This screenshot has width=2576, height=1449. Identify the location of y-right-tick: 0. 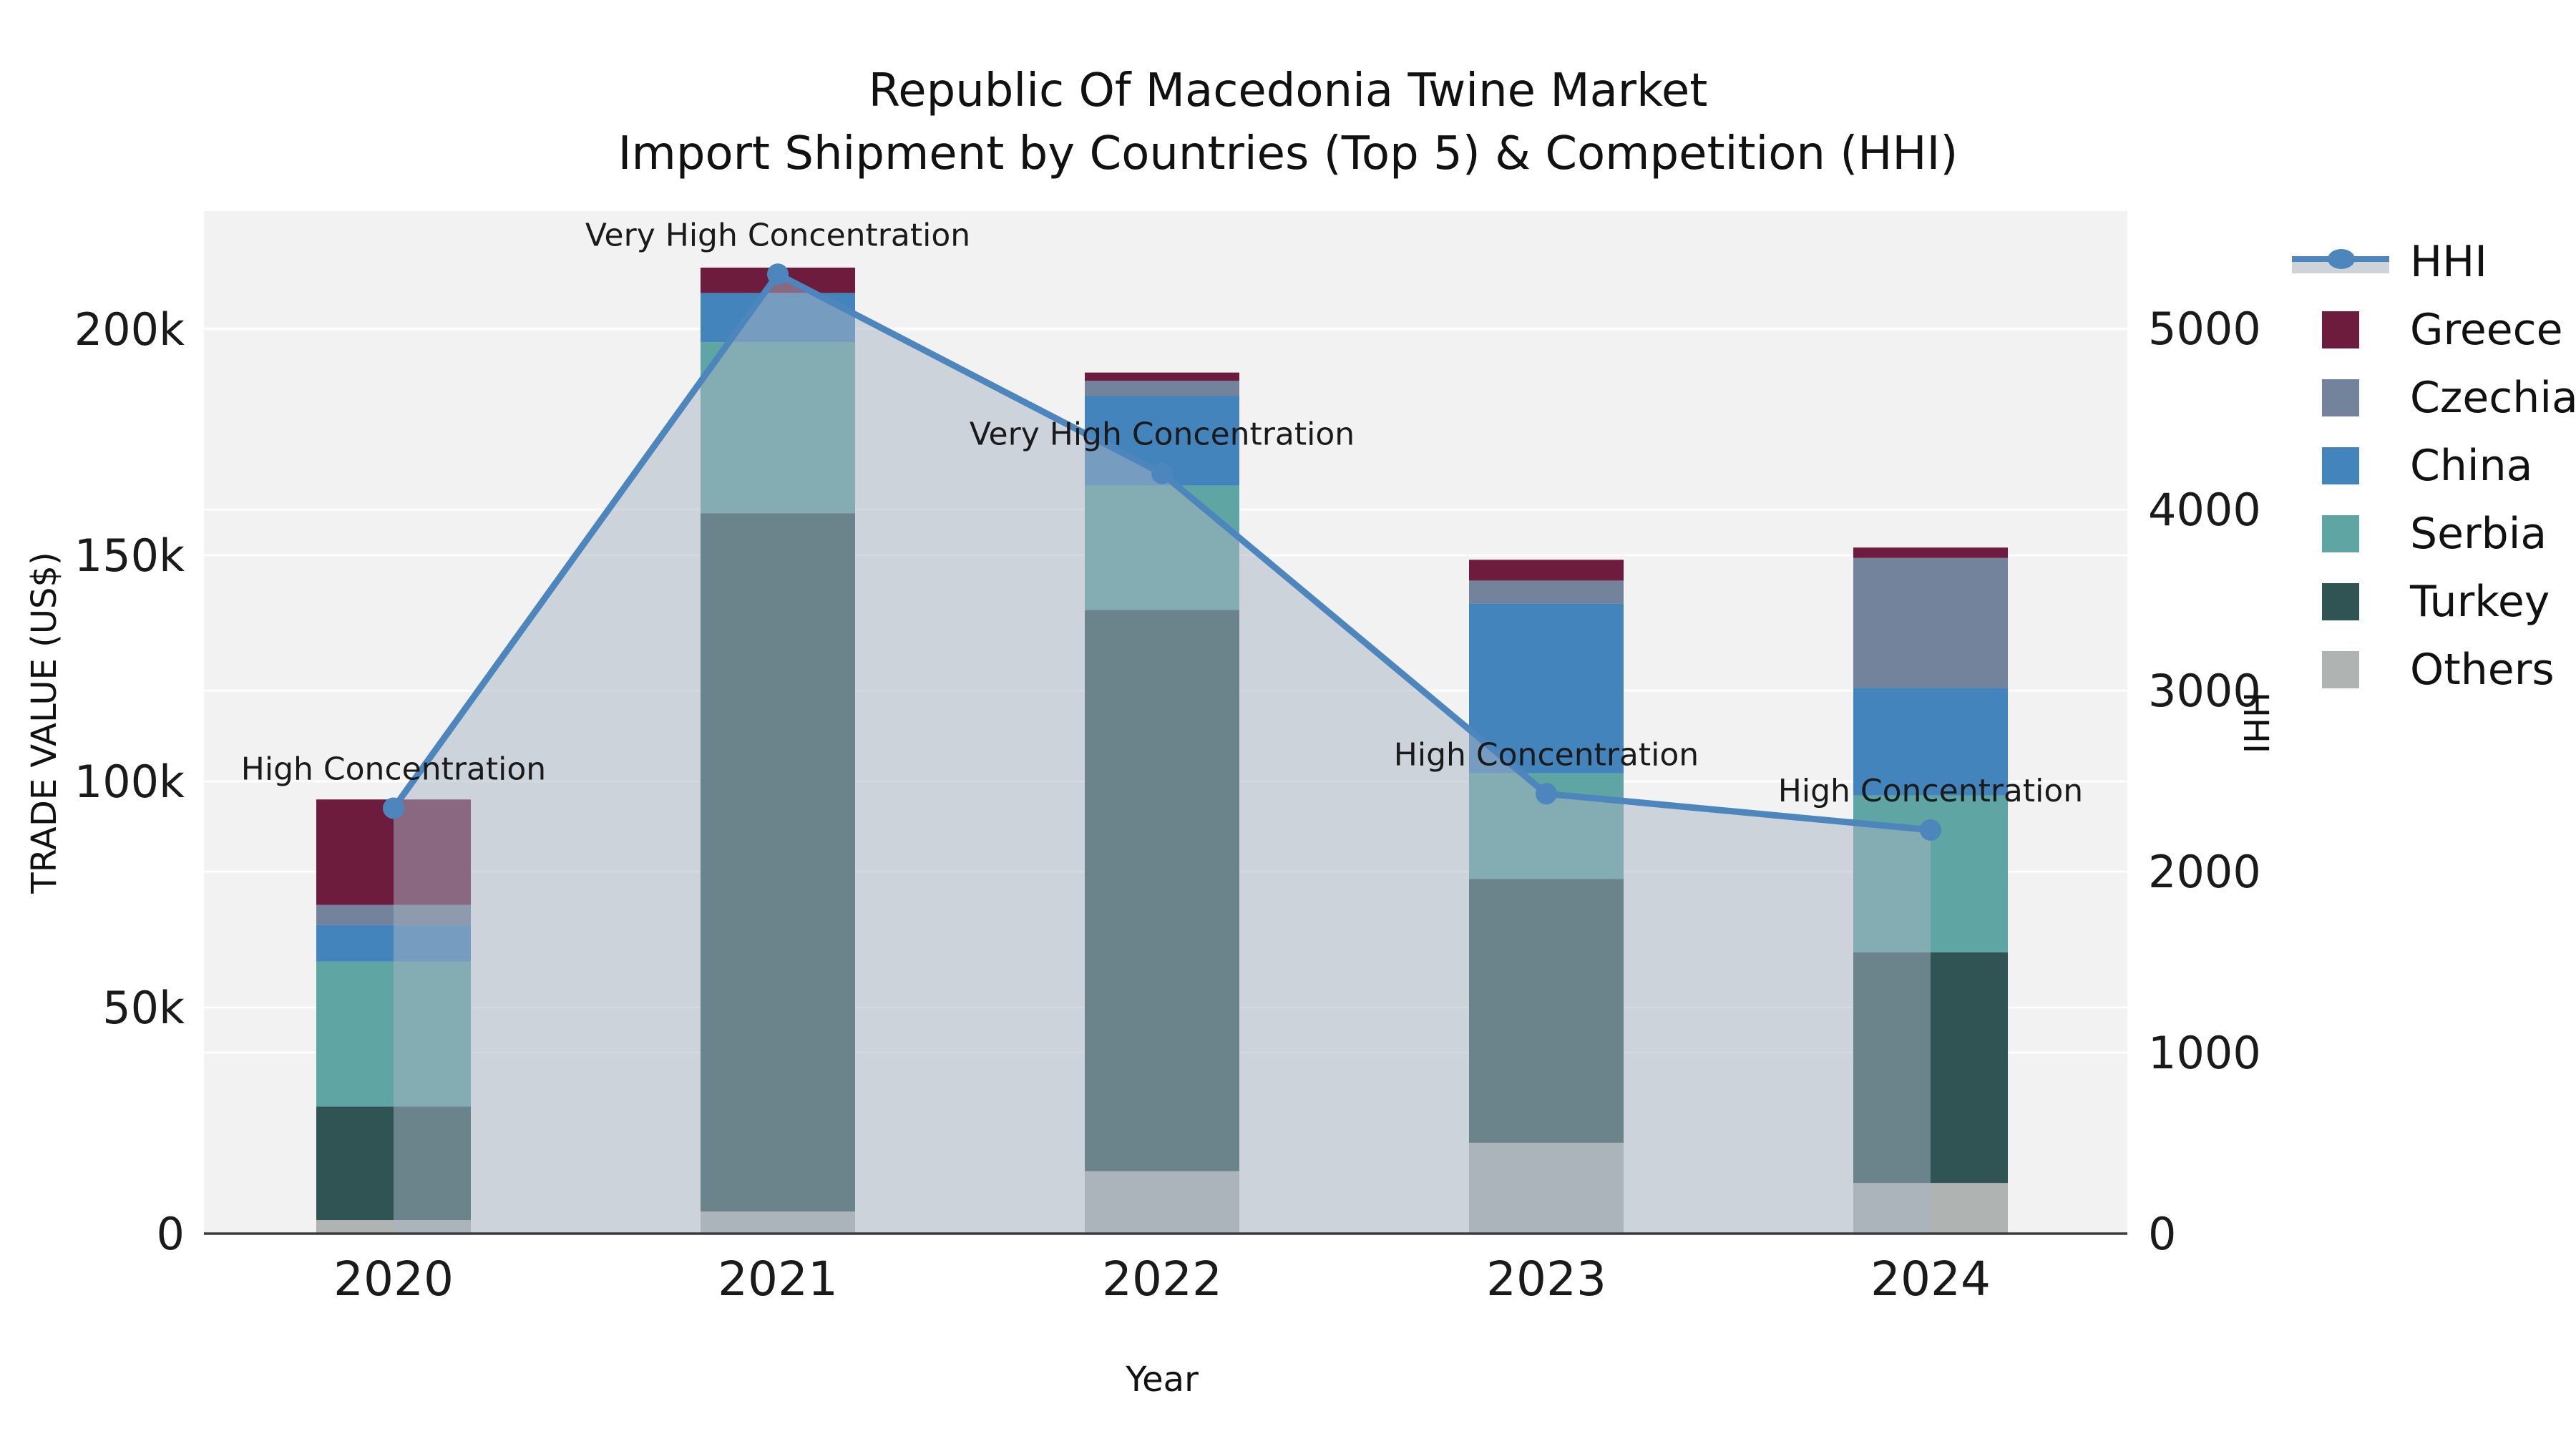
(2162, 1234).